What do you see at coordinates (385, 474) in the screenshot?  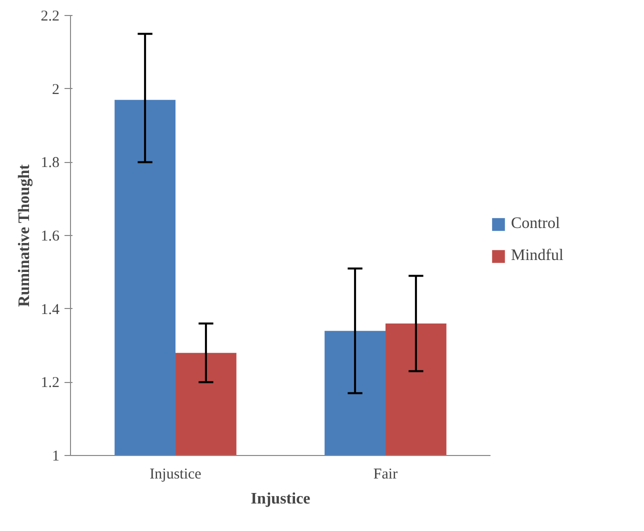 I see `x-tick-label: Fair` at bounding box center [385, 474].